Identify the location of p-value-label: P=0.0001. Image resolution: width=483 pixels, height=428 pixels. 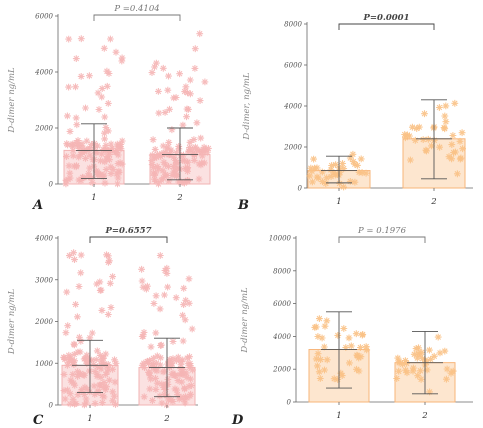
(385, 18).